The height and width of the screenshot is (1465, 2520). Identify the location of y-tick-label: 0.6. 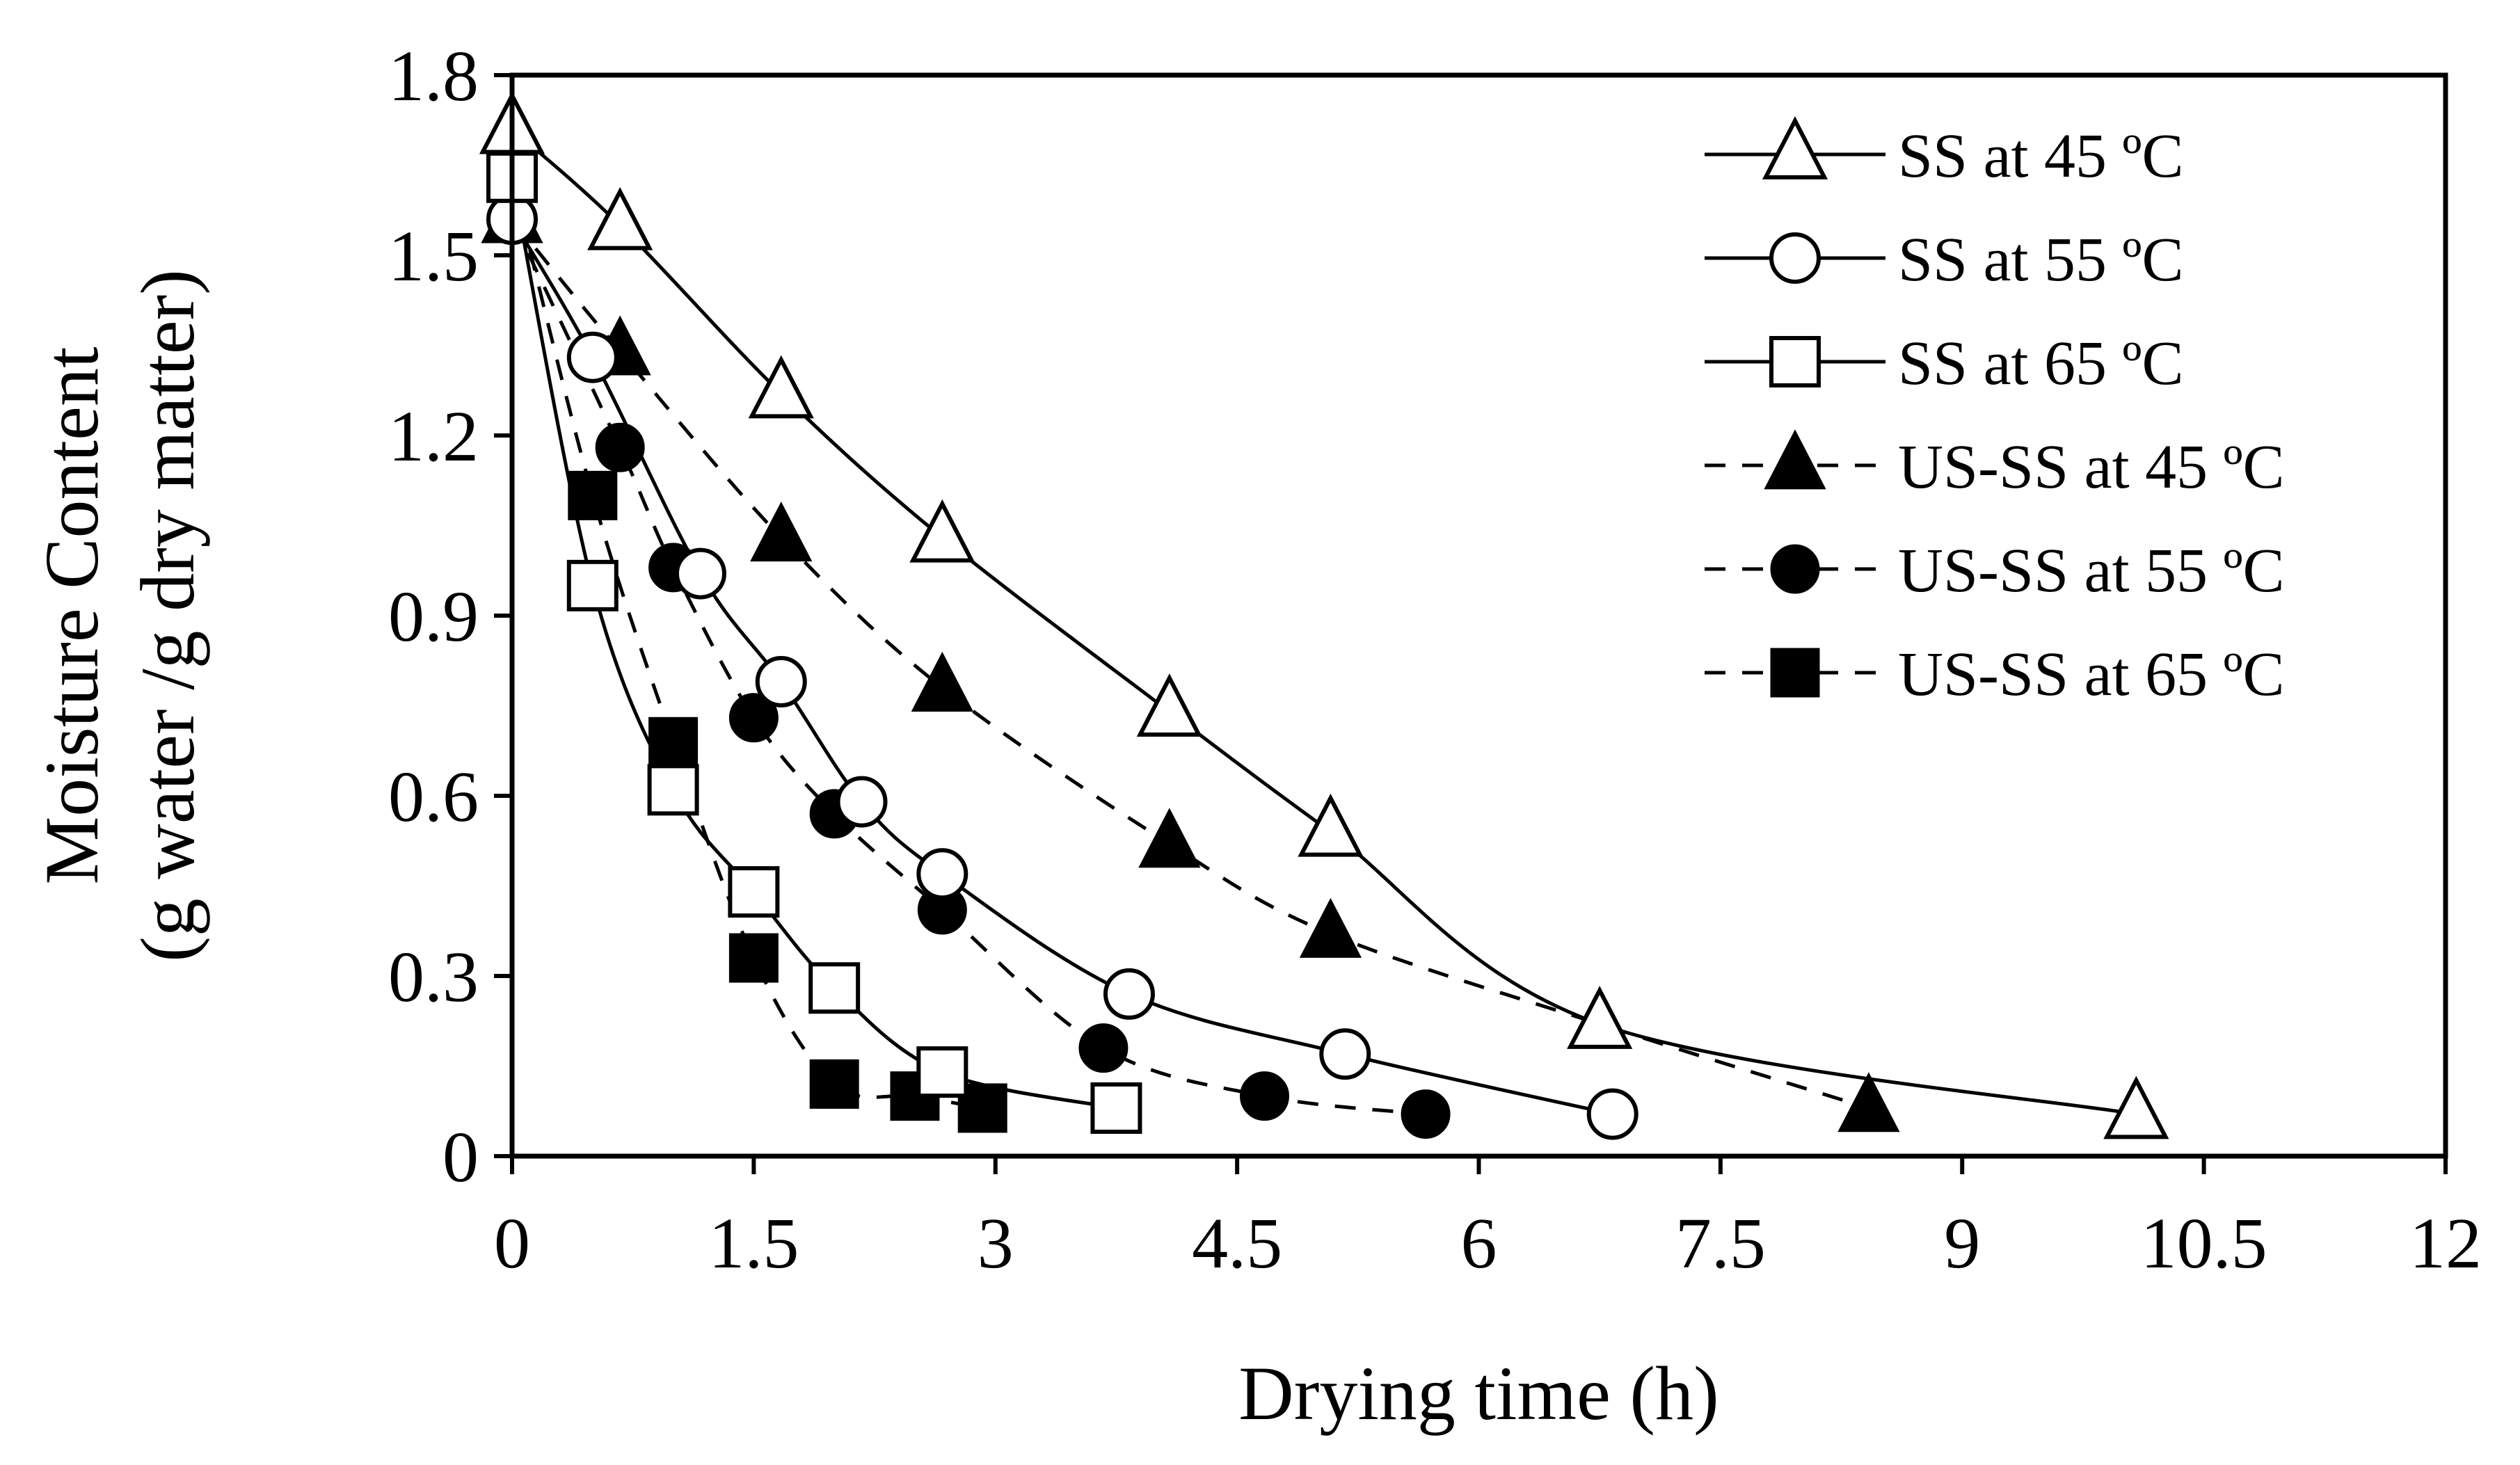
(433, 797).